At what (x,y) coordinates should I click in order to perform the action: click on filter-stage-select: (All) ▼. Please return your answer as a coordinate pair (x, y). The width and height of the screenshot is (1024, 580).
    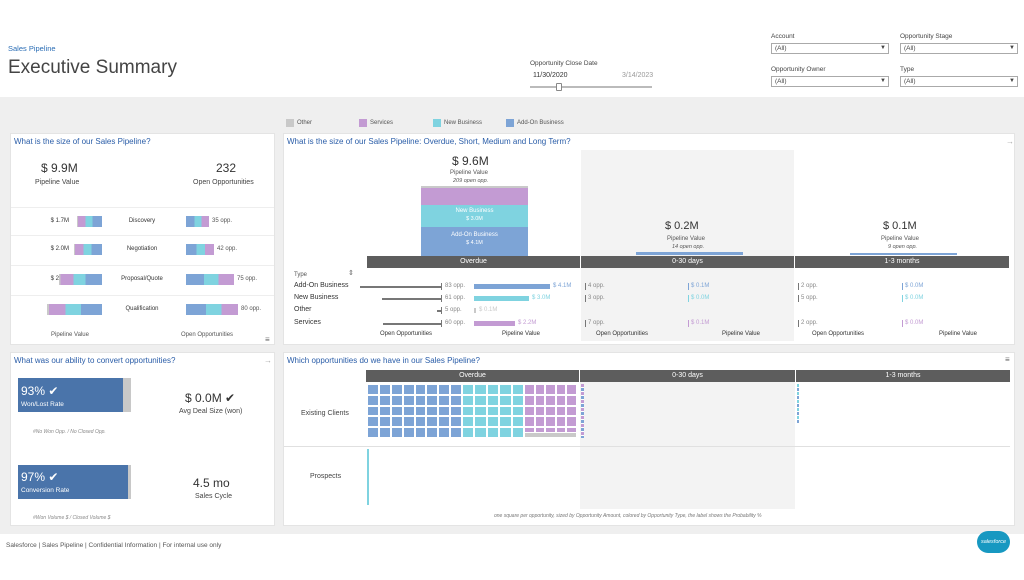
    Looking at the image, I should click on (959, 48).